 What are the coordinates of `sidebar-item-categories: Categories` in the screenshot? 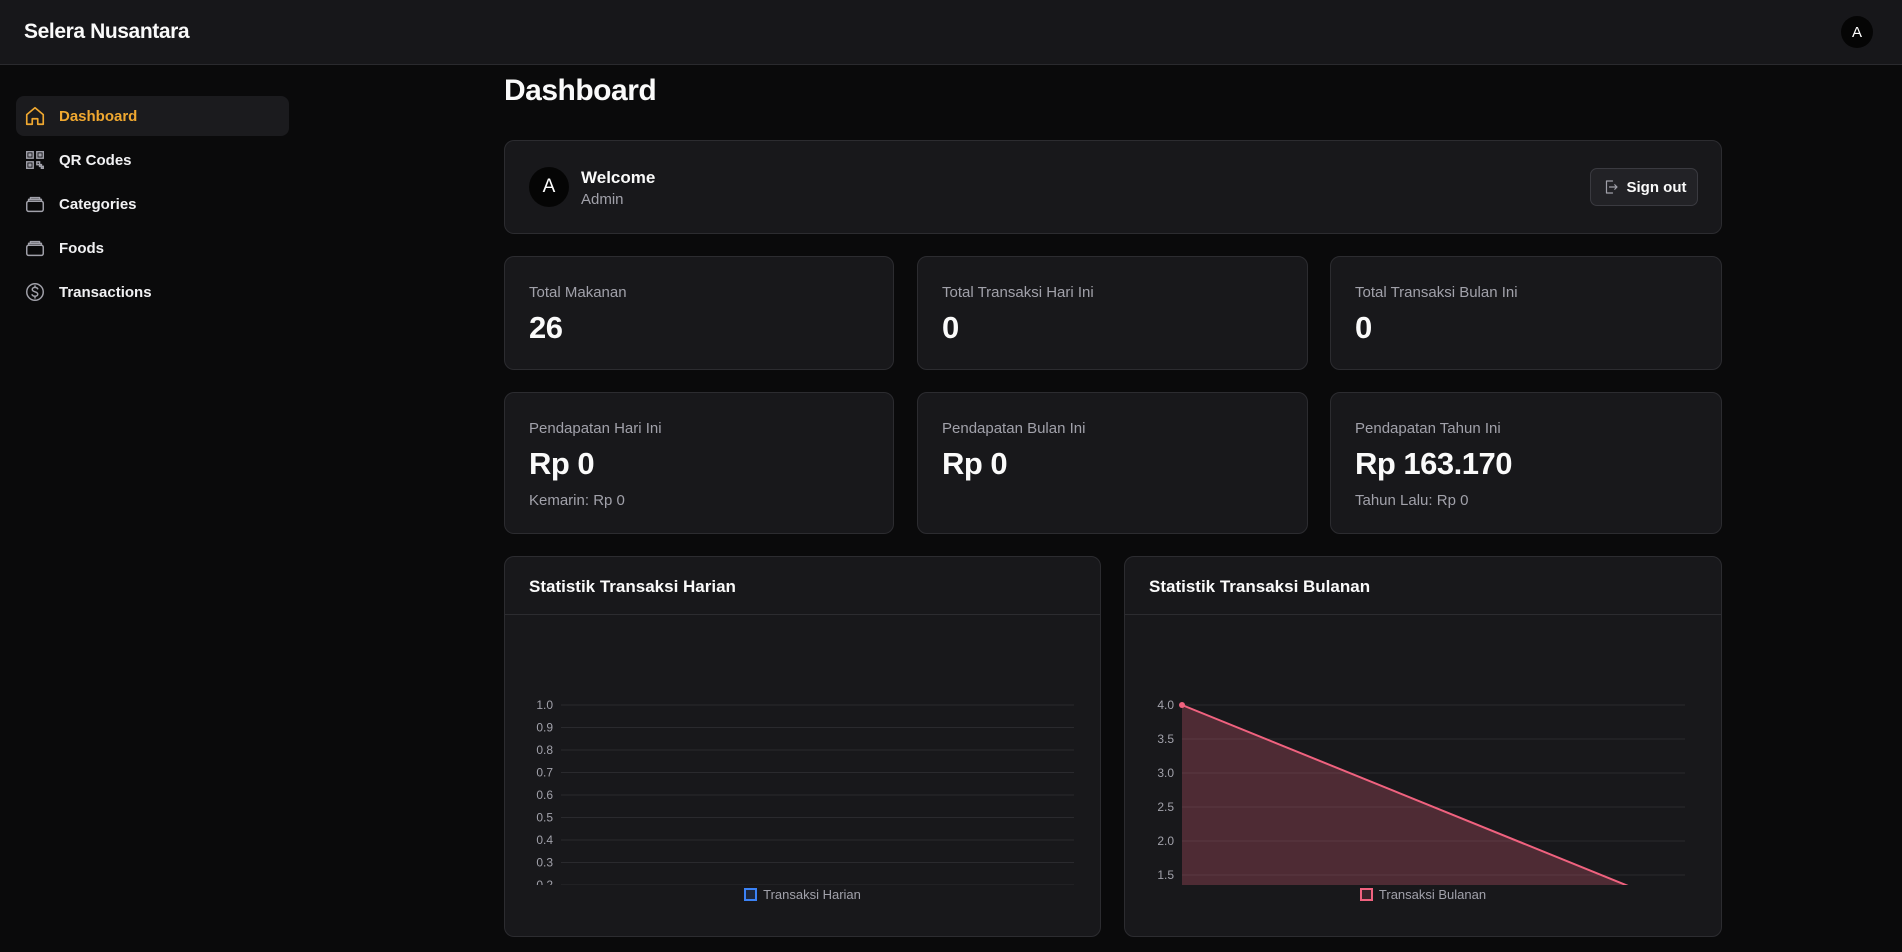 It's located at (152, 204).